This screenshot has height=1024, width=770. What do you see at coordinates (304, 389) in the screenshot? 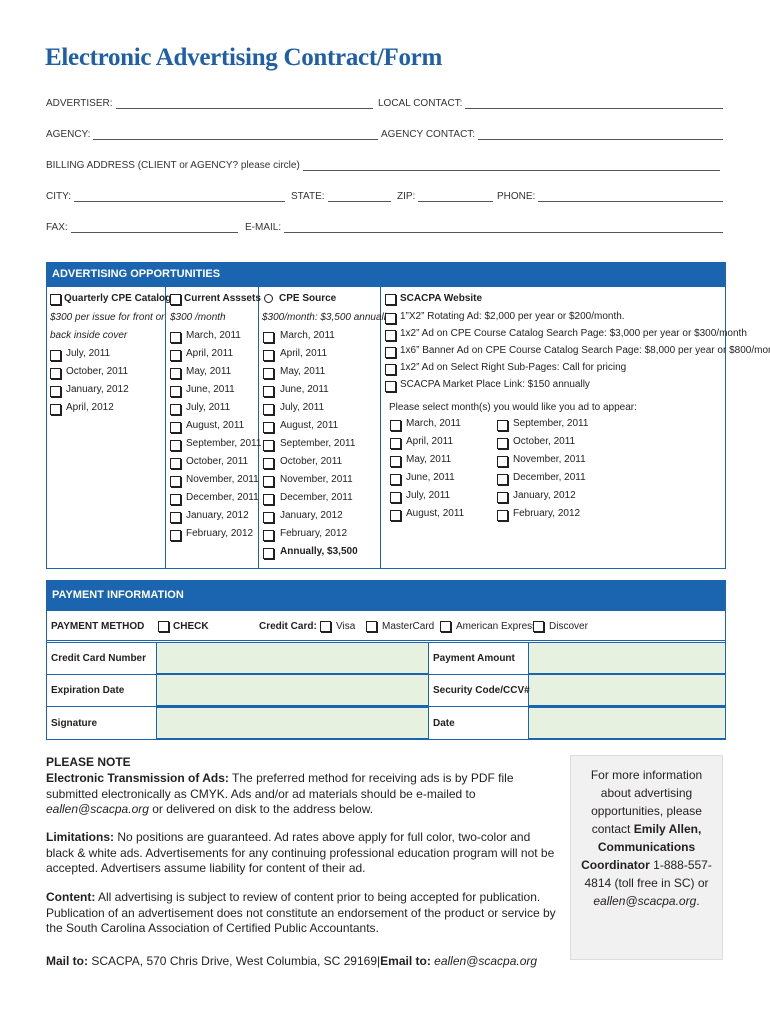
I see `option-label: June, 2011` at bounding box center [304, 389].